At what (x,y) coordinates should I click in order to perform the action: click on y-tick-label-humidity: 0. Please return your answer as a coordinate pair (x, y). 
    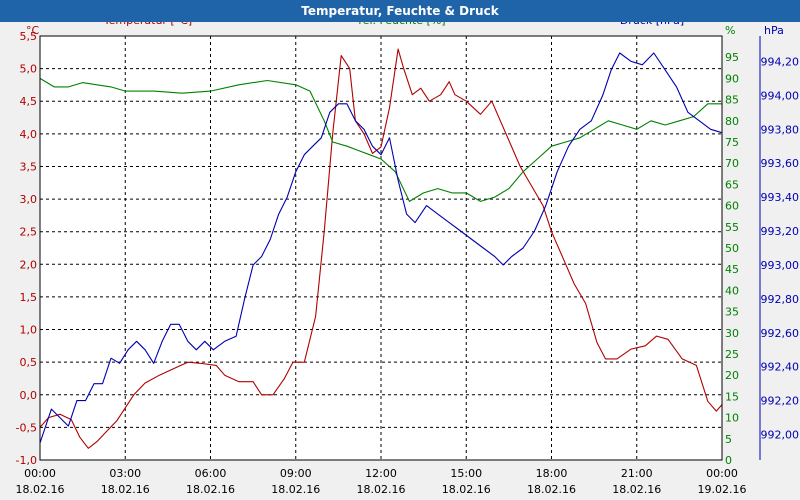
    Looking at the image, I should click on (728, 460).